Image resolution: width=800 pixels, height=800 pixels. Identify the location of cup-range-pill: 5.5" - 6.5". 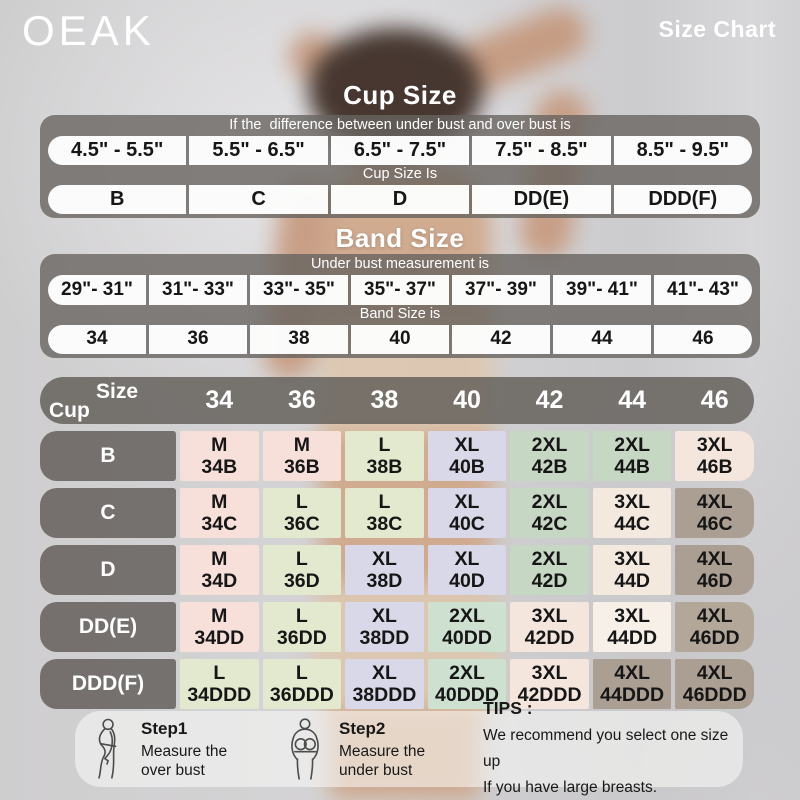
(258, 150).